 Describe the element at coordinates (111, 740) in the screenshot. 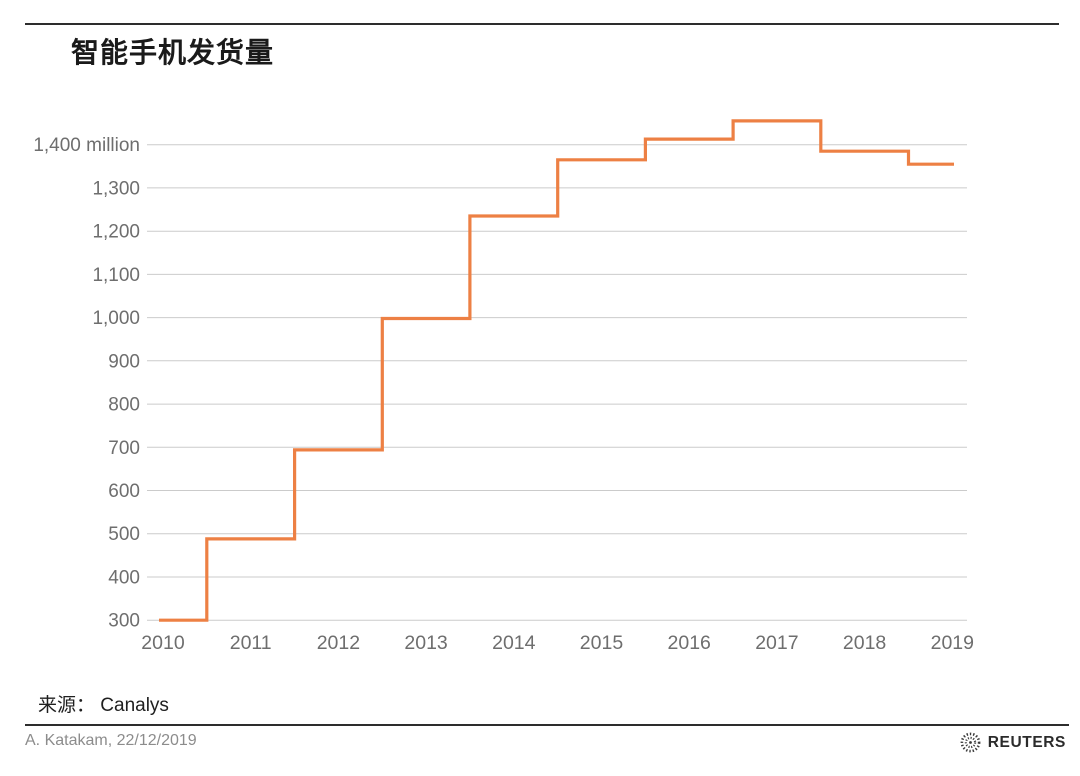

I see `credit-byline: A. Katakam, 22/12/2019` at that location.